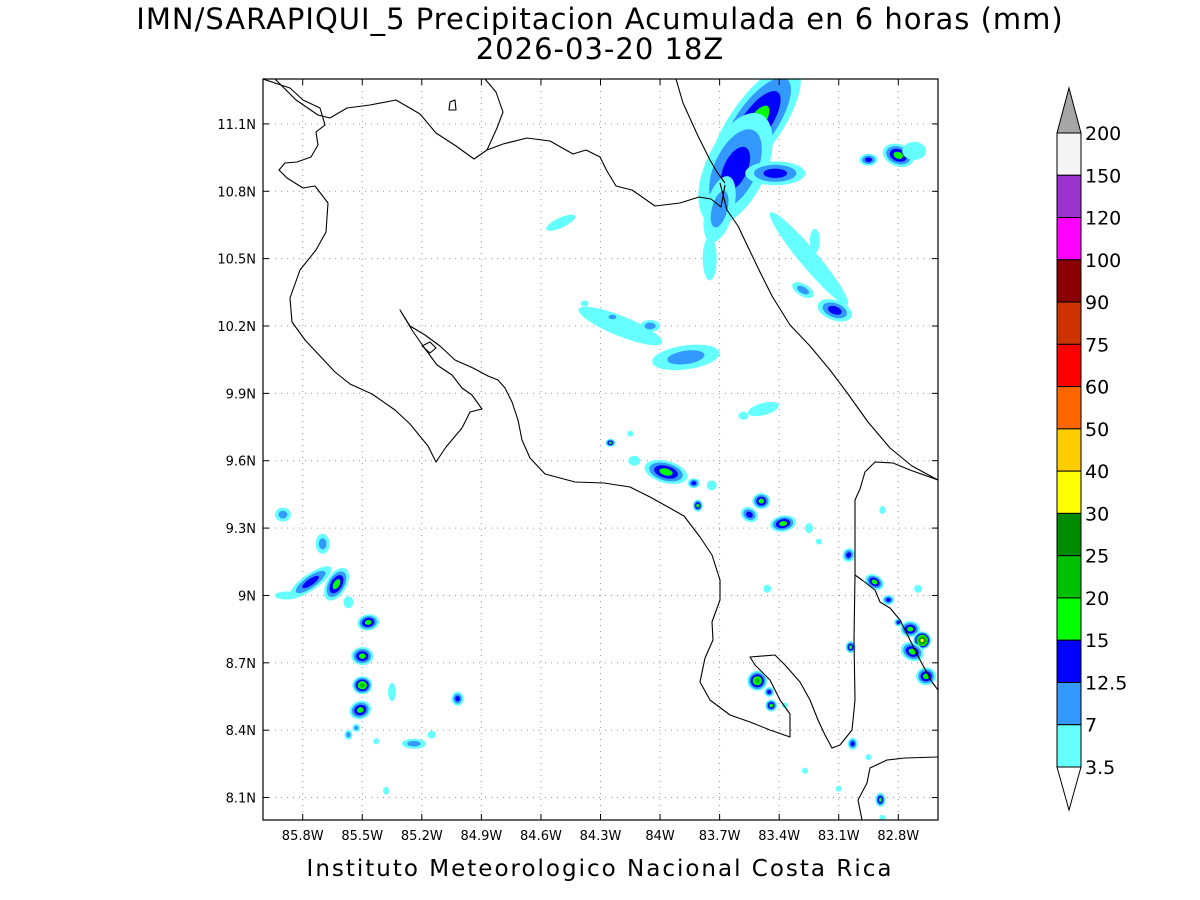 Image resolution: width=1200 pixels, height=900 pixels. Describe the element at coordinates (1103, 176) in the screenshot. I see `colorbar-label: 150` at that location.